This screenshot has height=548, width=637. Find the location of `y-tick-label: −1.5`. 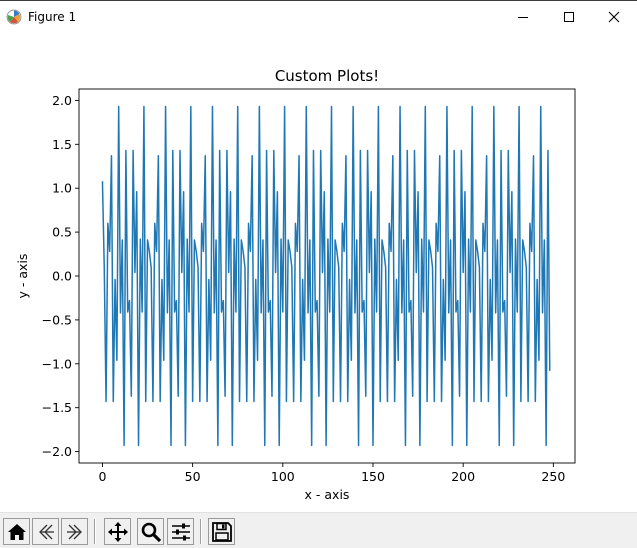

y-tick-label: −1.5 is located at coordinates (57, 407).